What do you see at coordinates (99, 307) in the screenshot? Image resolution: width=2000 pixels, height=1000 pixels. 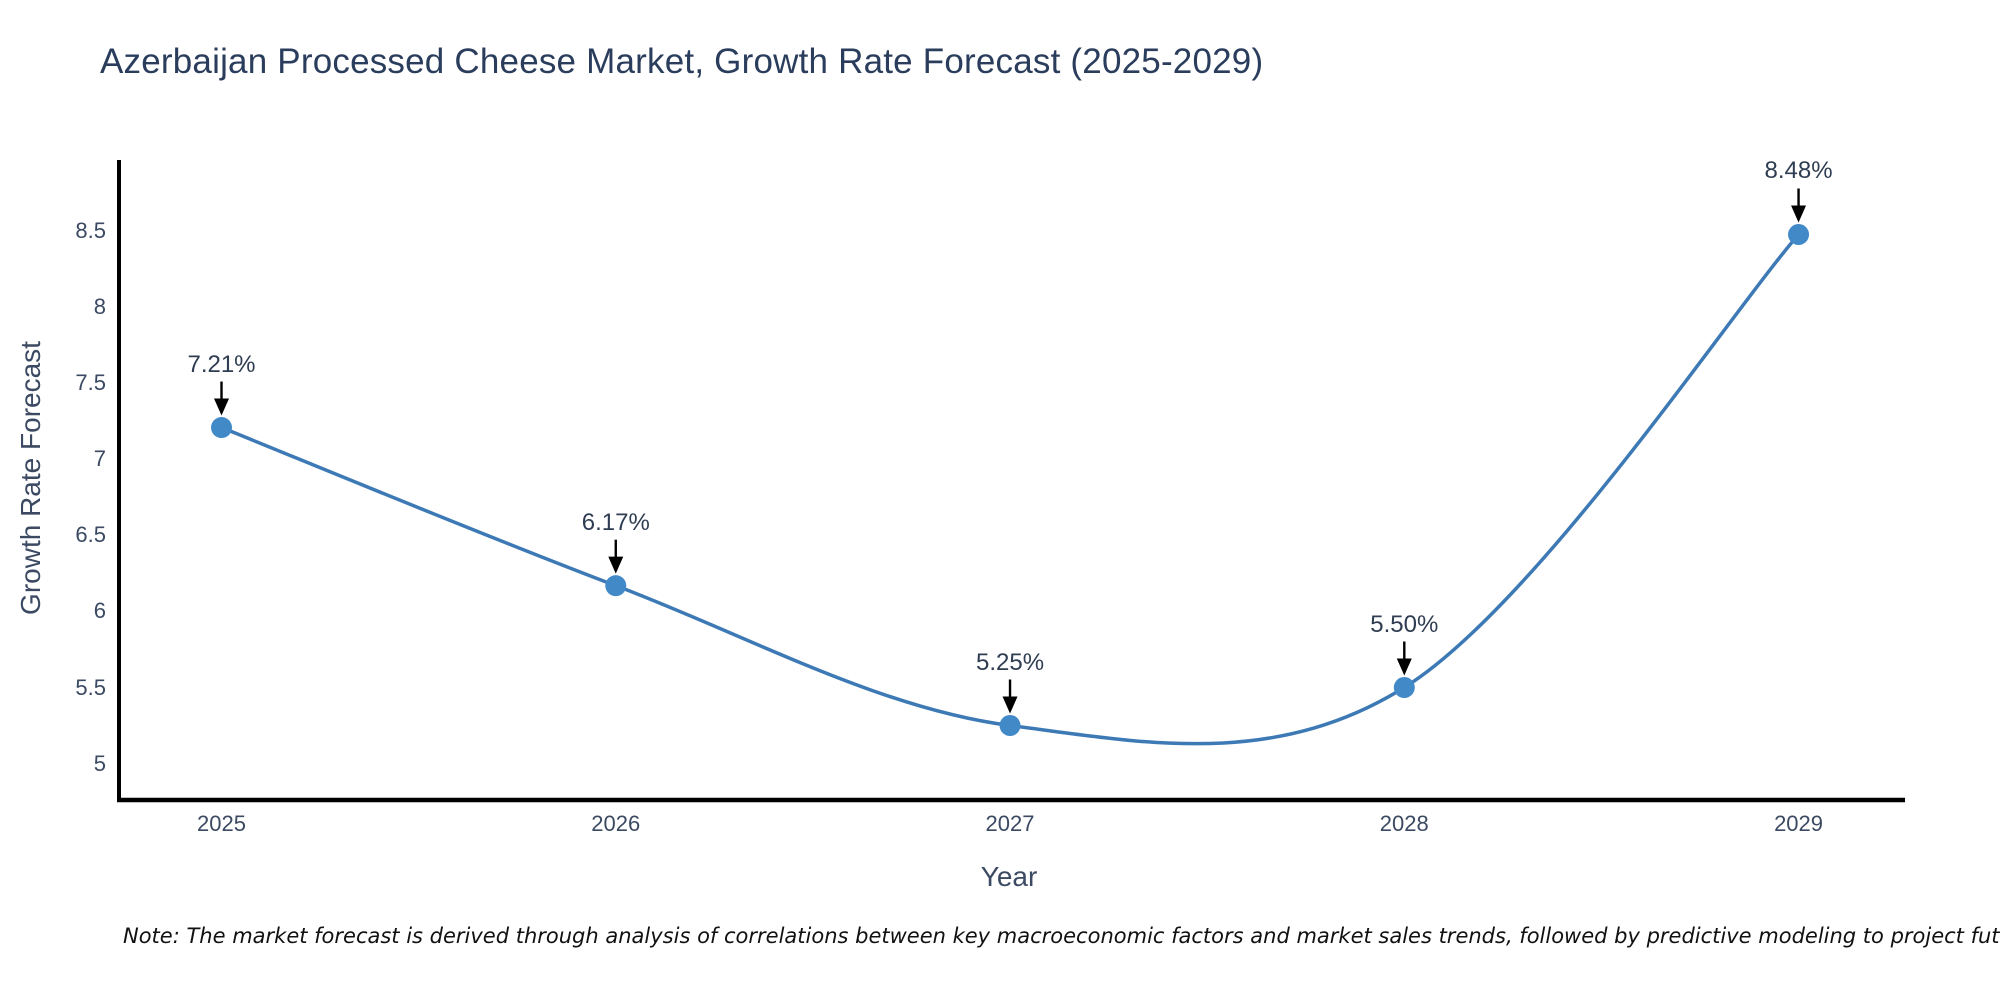 I see `y-tick-label-8: 8` at bounding box center [99, 307].